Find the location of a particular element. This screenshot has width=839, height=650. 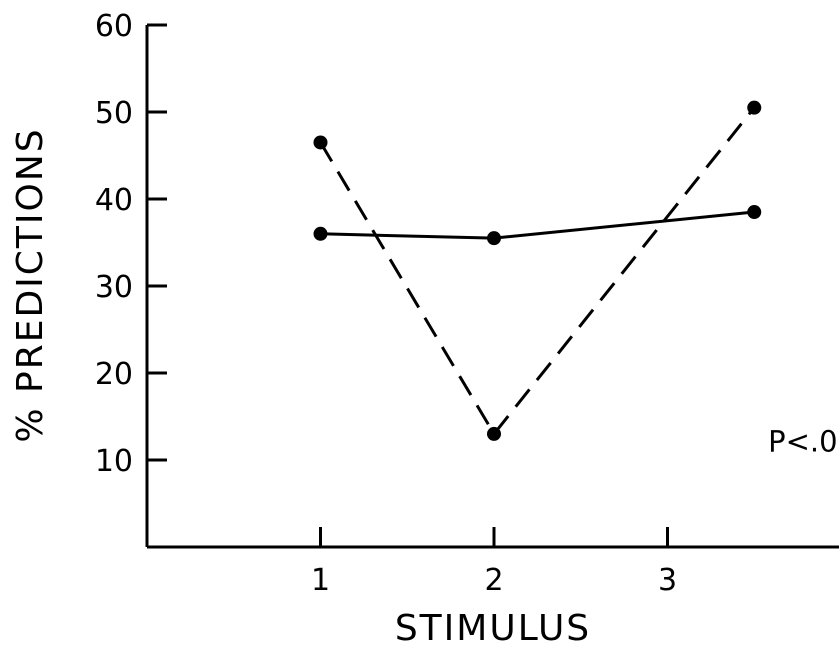

y-tick-label: 10 is located at coordinates (114, 461).